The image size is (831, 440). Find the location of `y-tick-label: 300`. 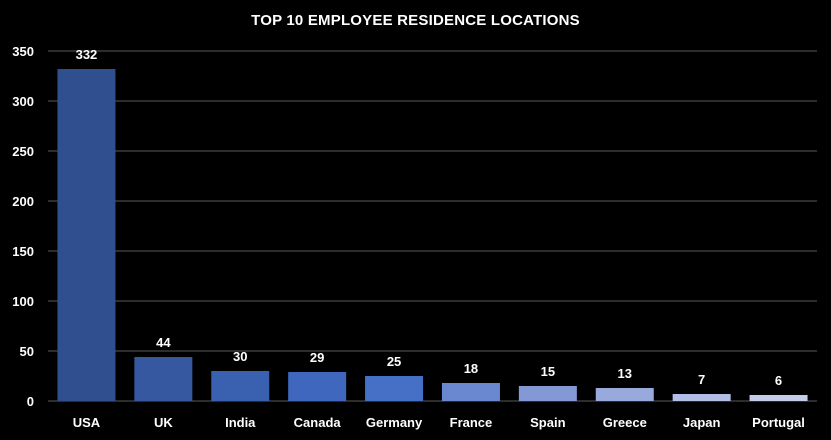

y-tick-label: 300 is located at coordinates (23, 101).